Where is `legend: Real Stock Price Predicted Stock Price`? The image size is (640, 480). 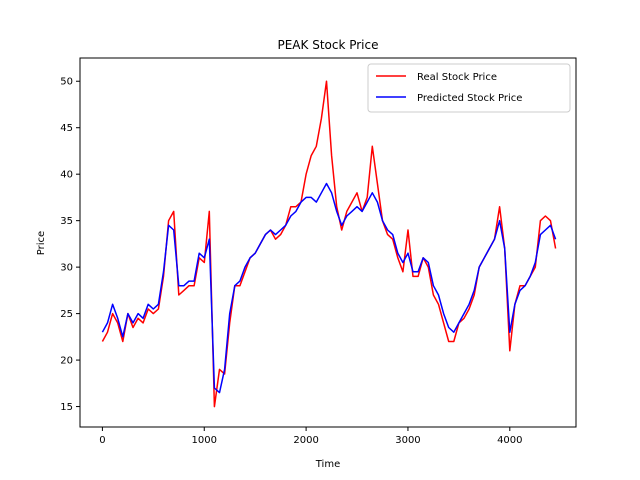 legend: Real Stock Price Predicted Stock Price is located at coordinates (469, 88).